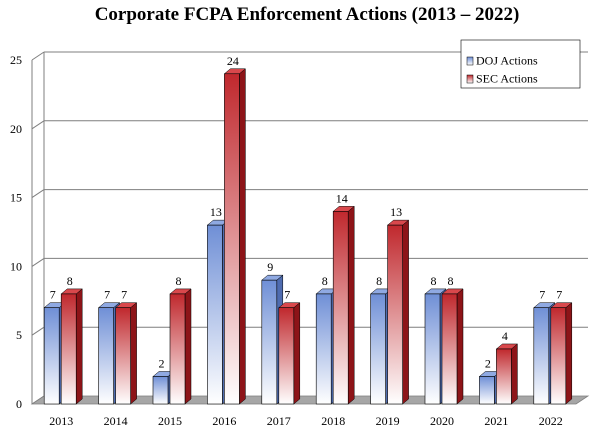 This screenshot has width=614, height=446. I want to click on x-tick-label: 2021, so click(496, 421).